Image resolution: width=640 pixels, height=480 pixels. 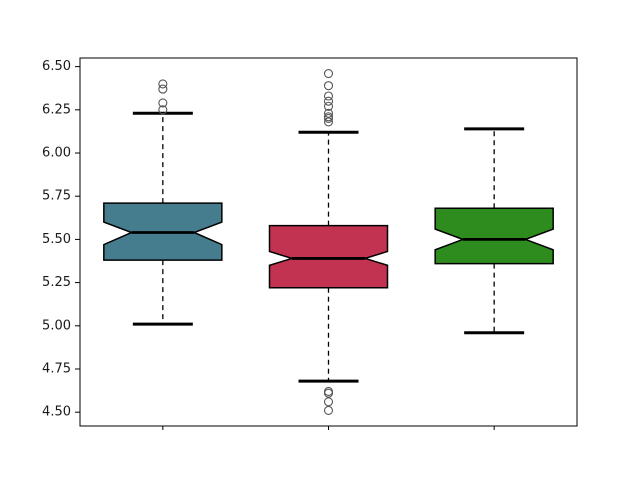 What do you see at coordinates (56, 412) in the screenshot?
I see `y-tick-label: 4.50` at bounding box center [56, 412].